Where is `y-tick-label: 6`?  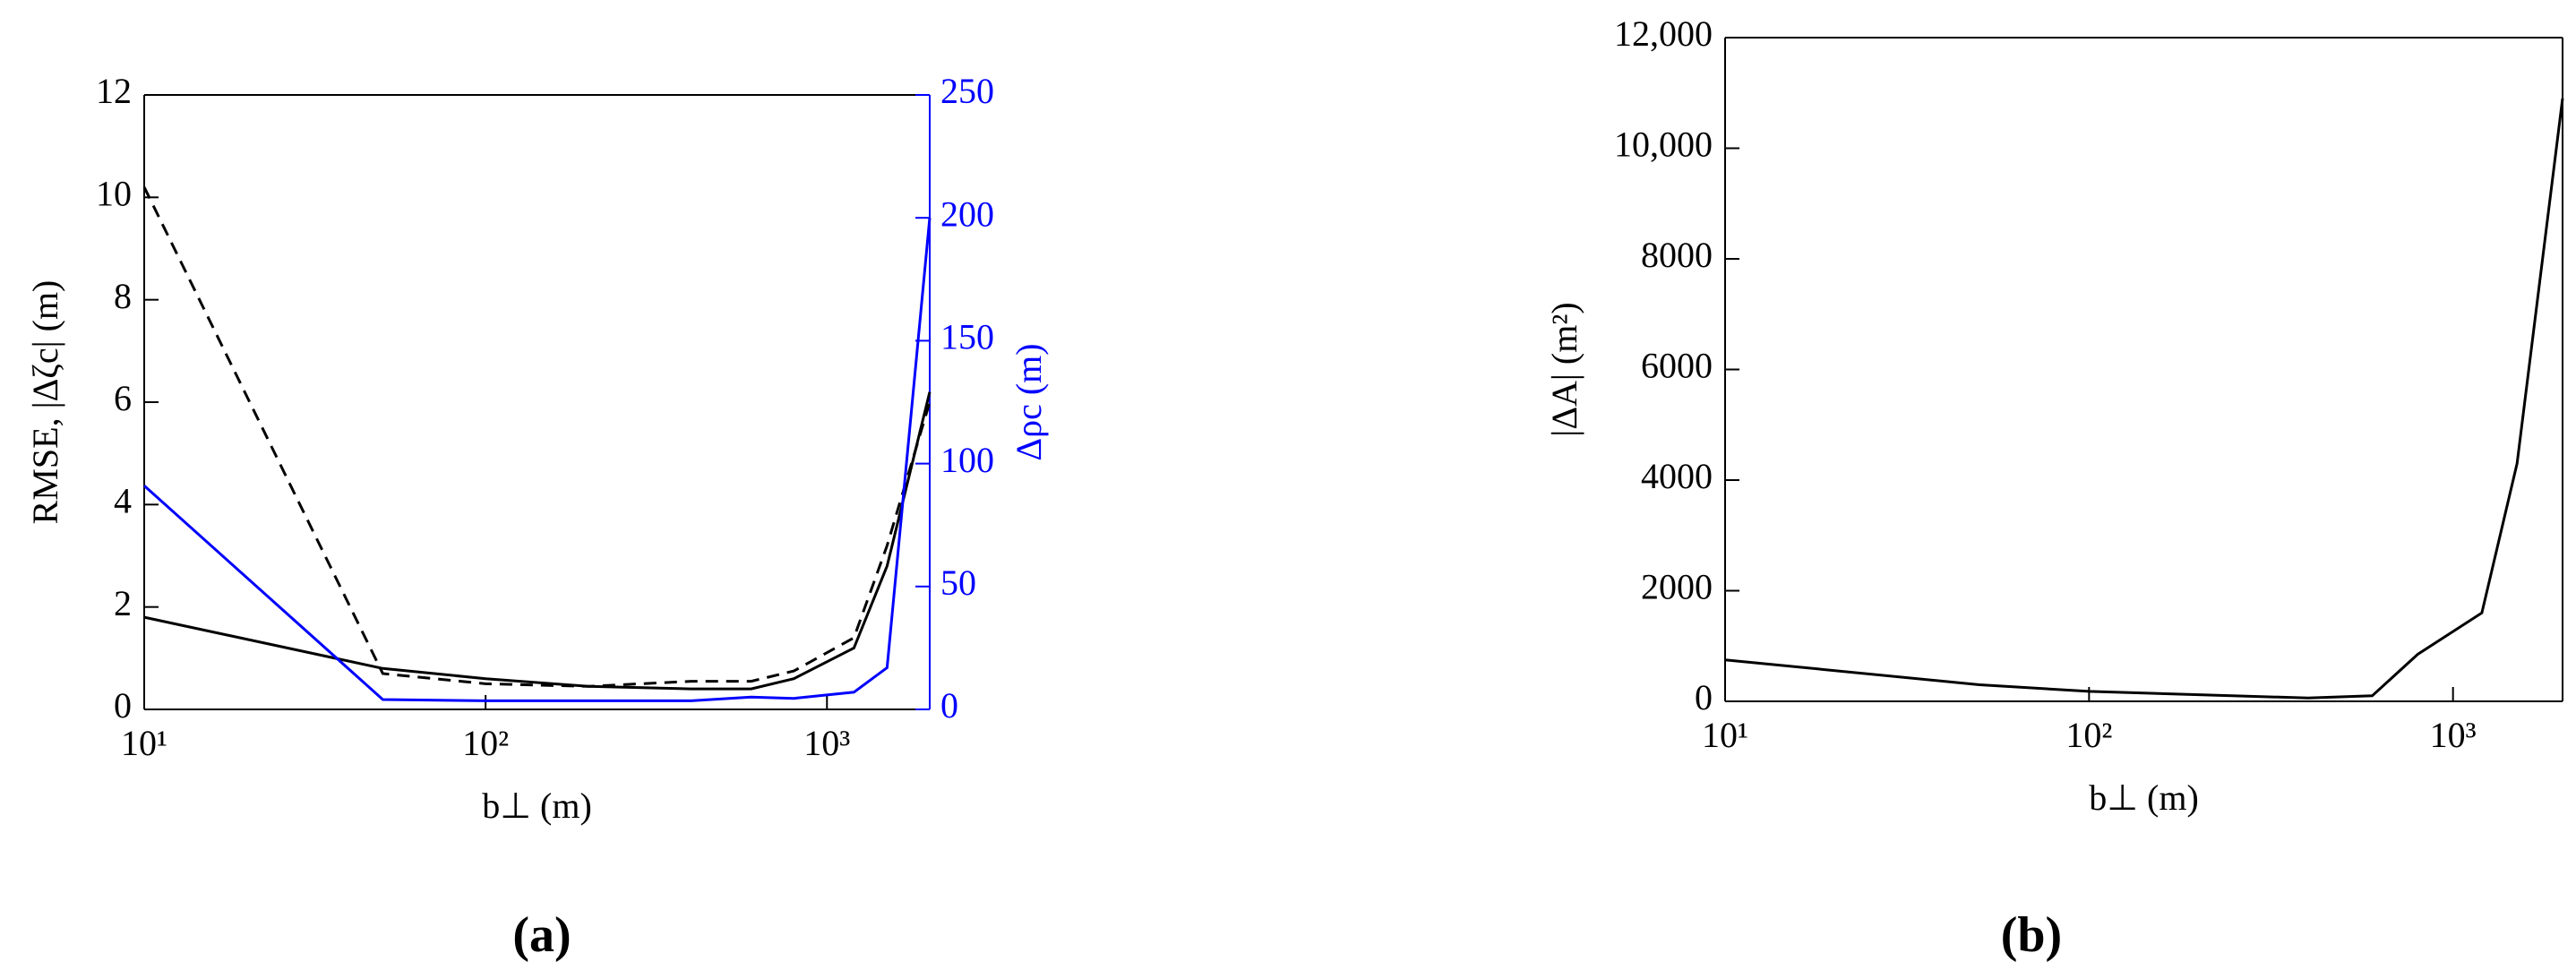
y-tick-label: 6 is located at coordinates (123, 398).